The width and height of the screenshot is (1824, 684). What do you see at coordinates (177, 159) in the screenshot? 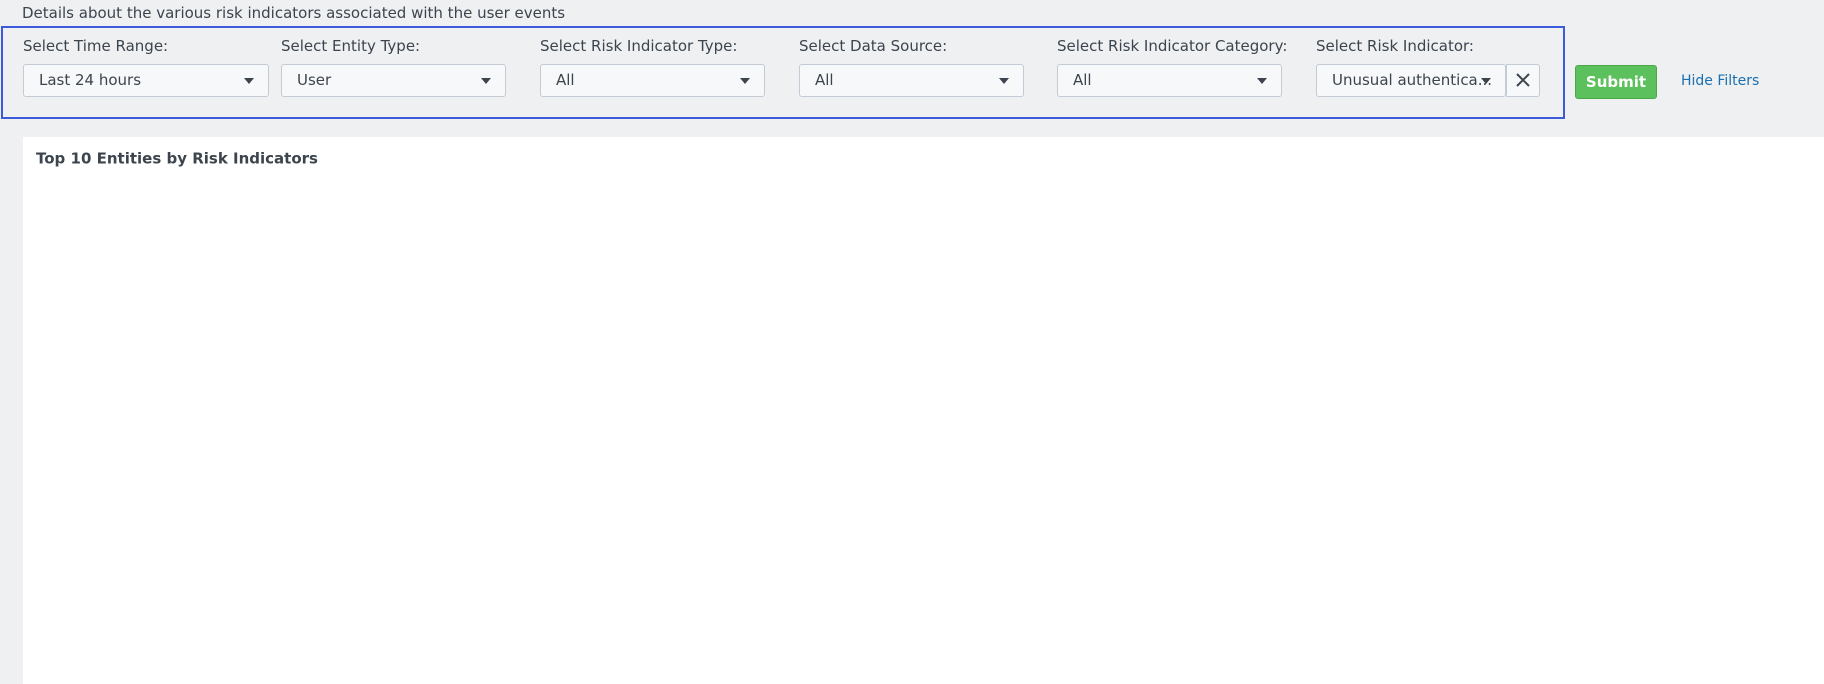
I see `chart-title: Top 10 Entities by Risk Indicators` at bounding box center [177, 159].